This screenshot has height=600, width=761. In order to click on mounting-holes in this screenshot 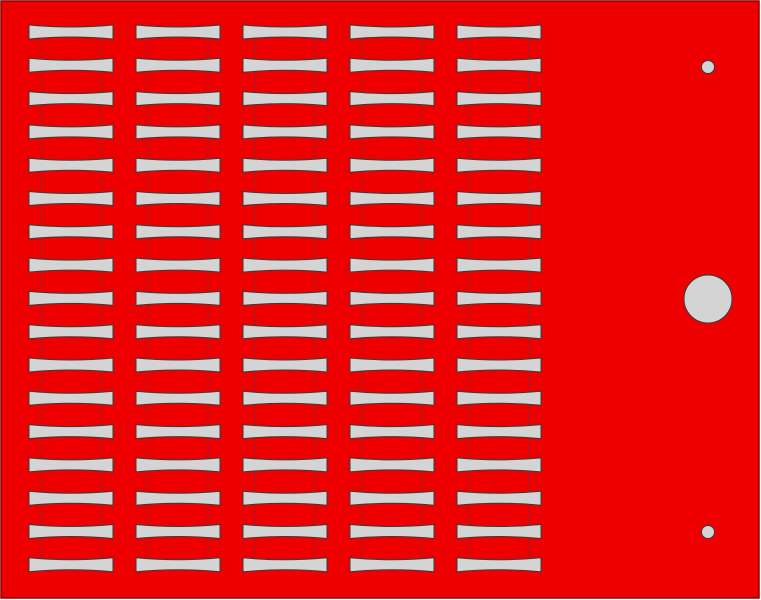, I will do `click(708, 299)`.